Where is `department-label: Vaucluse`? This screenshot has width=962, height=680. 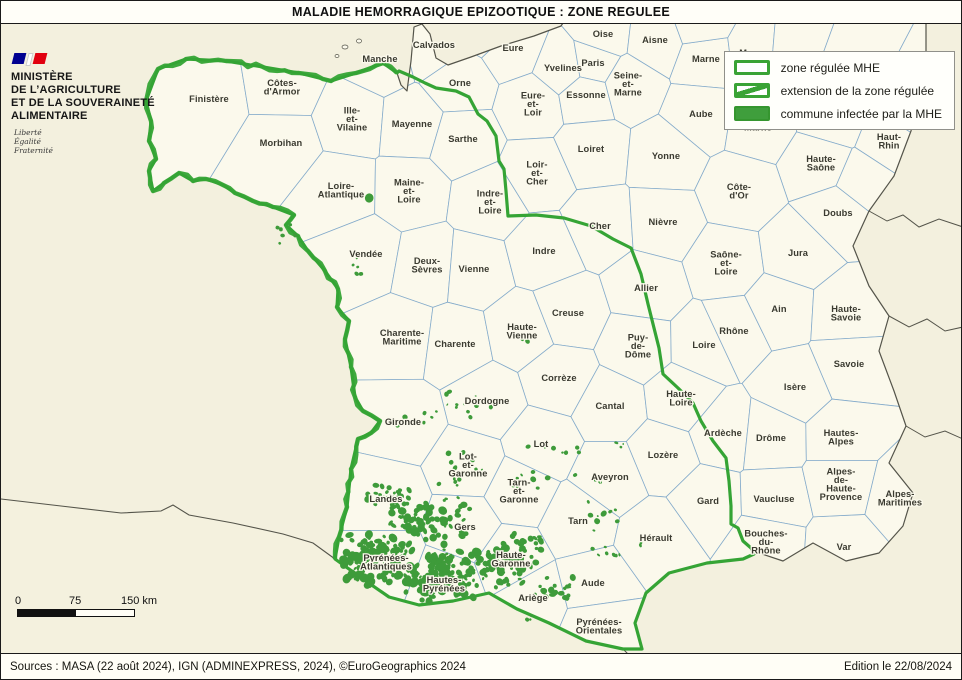
department-label: Vaucluse is located at coordinates (773, 499).